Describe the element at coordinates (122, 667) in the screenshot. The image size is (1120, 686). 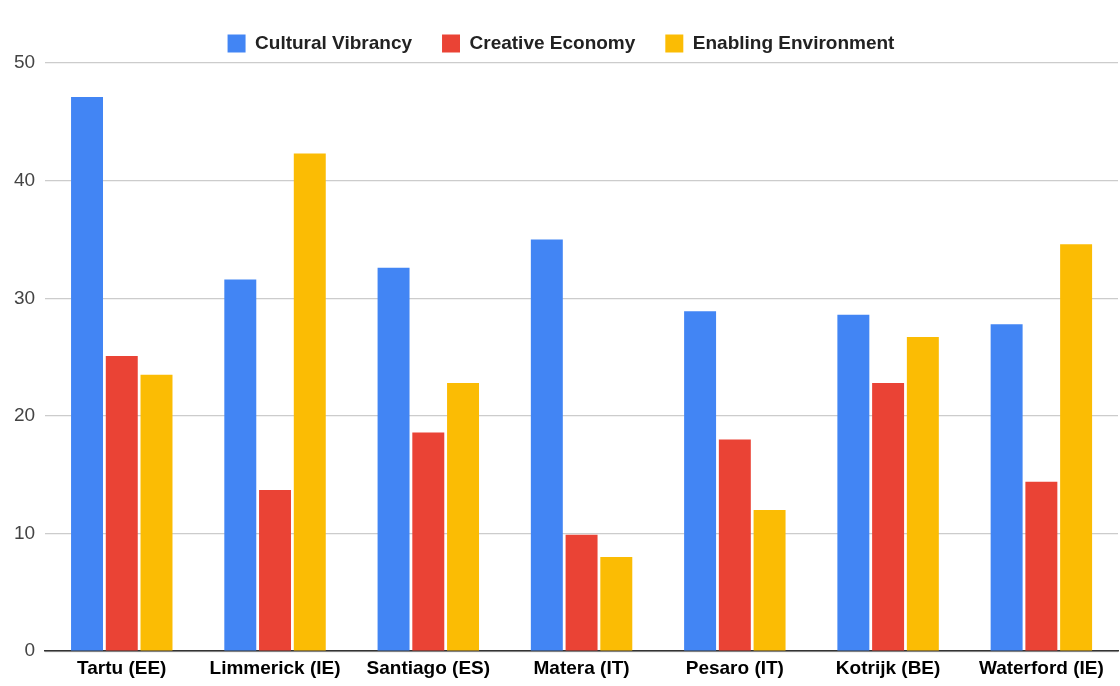
I see `x-tick-label: Tartu (EE)` at that location.